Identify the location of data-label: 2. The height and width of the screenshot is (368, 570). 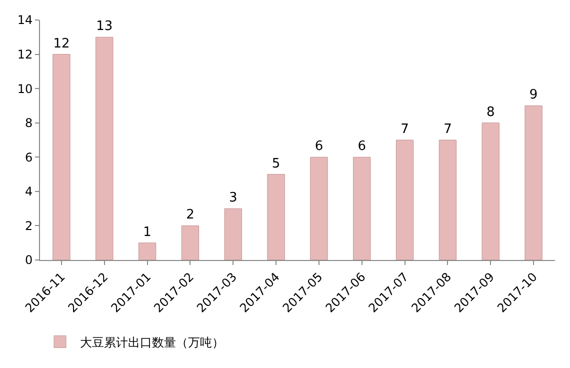
(190, 215).